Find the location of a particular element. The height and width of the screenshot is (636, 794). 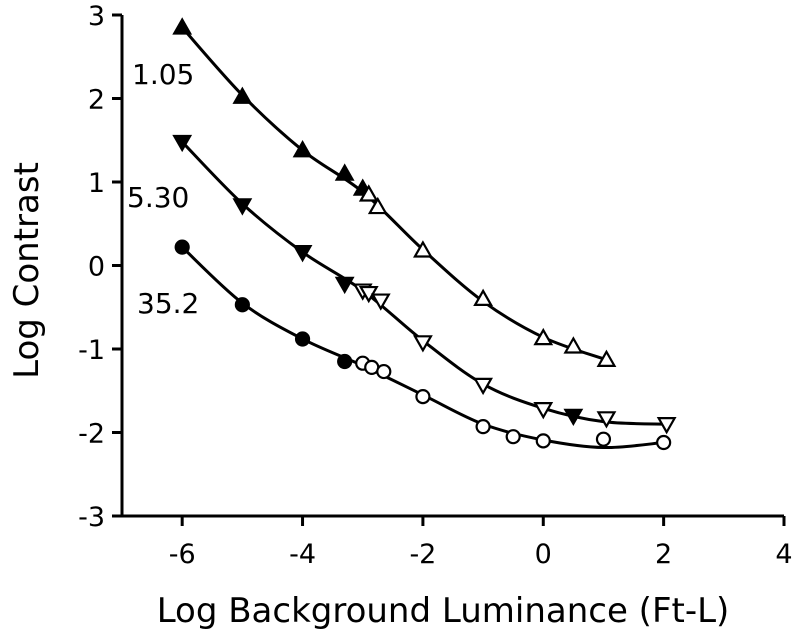

y-tick-label: -3 is located at coordinates (91, 517).